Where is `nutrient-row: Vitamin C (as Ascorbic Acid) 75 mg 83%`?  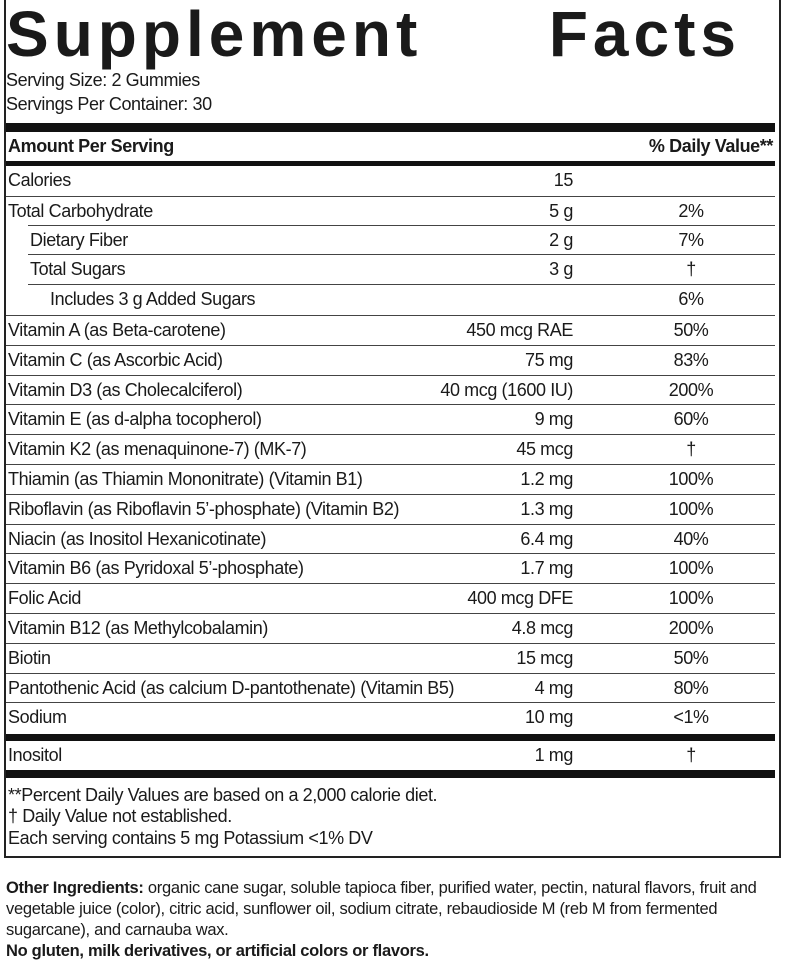
nutrient-row: Vitamin C (as Ascorbic Acid) 75 mg 83% is located at coordinates (390, 359).